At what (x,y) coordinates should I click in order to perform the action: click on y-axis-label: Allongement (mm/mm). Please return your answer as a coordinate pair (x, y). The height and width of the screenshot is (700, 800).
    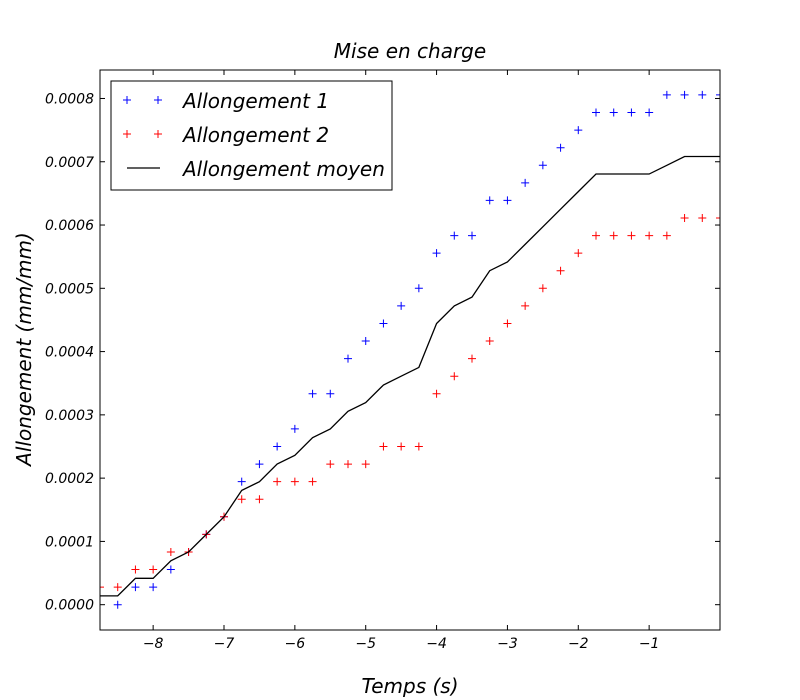
    Looking at the image, I should click on (24, 350).